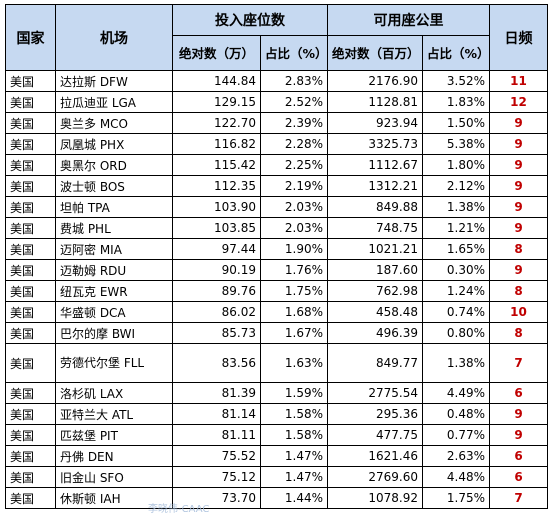 Image resolution: width=552 pixels, height=519 pixels. What do you see at coordinates (456, 249) in the screenshot?
I see `cell-km-share: 1.65%` at bounding box center [456, 249].